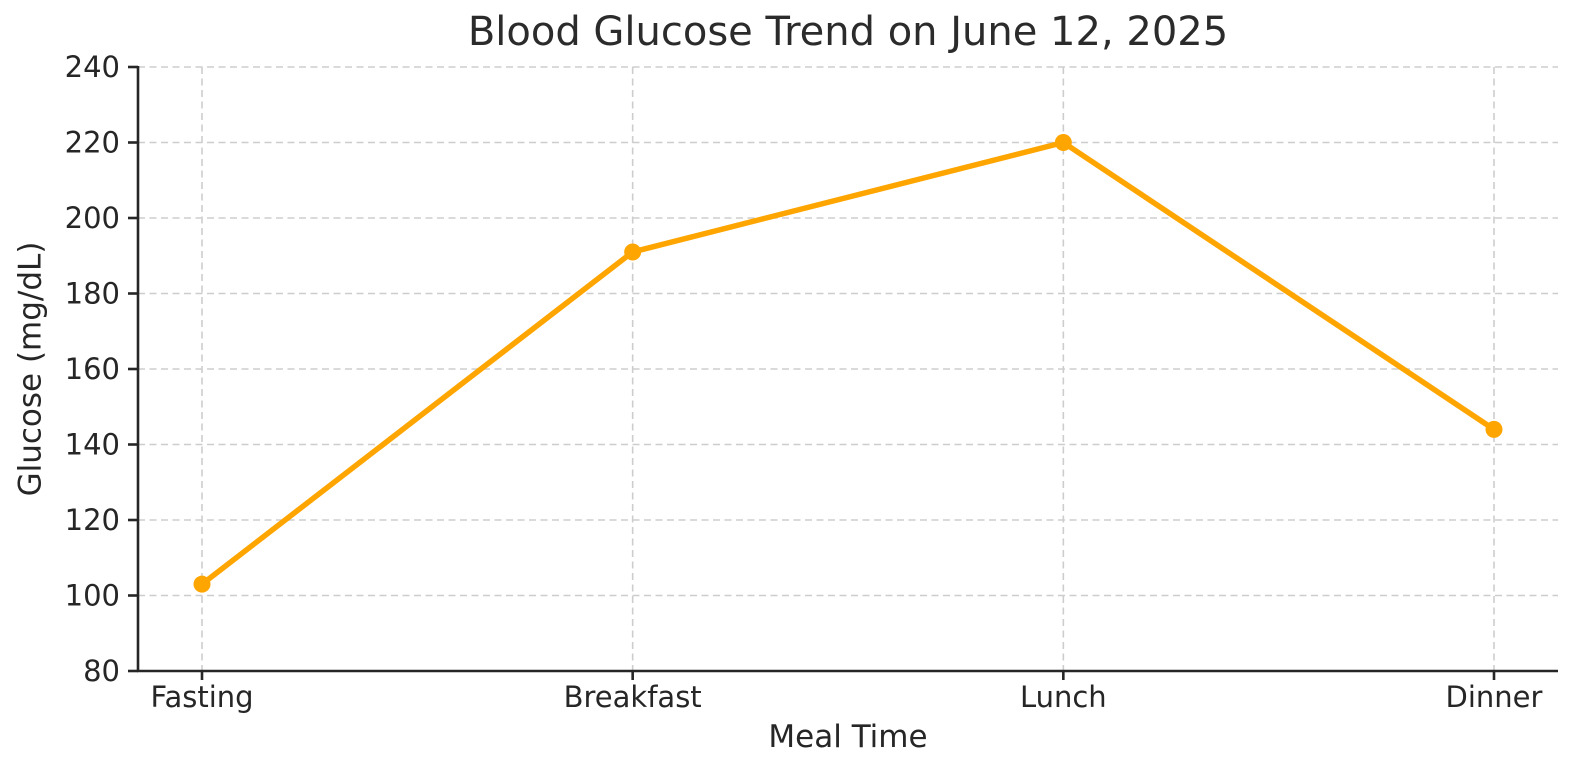 The image size is (1580, 780). Describe the element at coordinates (92, 294) in the screenshot. I see `y-tick-label: 180` at that location.